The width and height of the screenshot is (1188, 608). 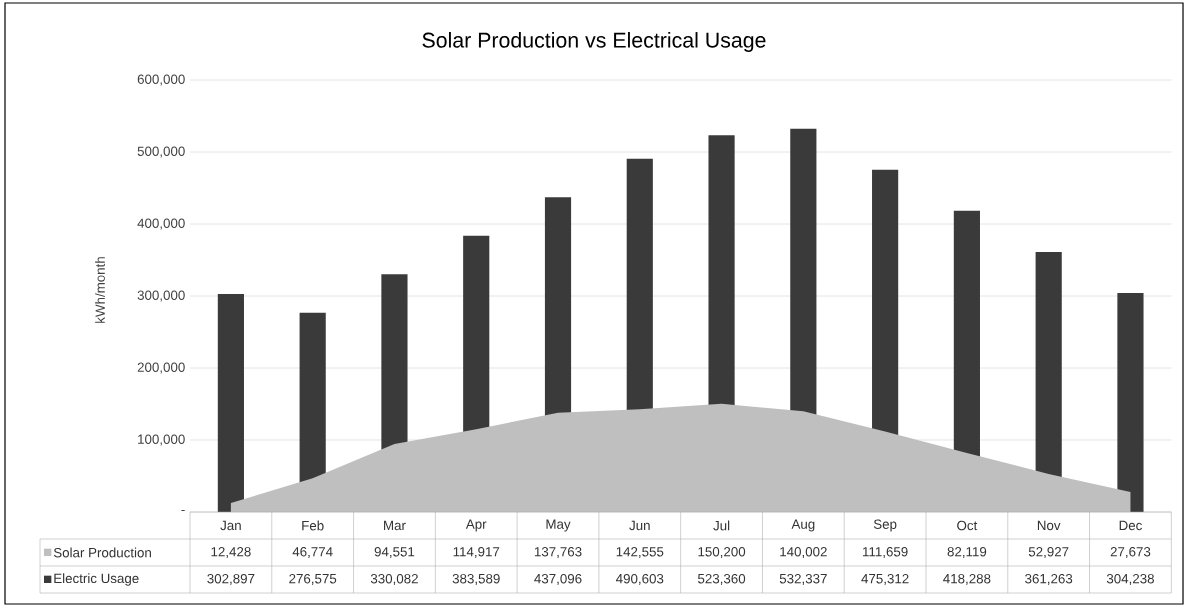 What do you see at coordinates (96, 579) in the screenshot?
I see `legend-label: Electric Usage` at bounding box center [96, 579].